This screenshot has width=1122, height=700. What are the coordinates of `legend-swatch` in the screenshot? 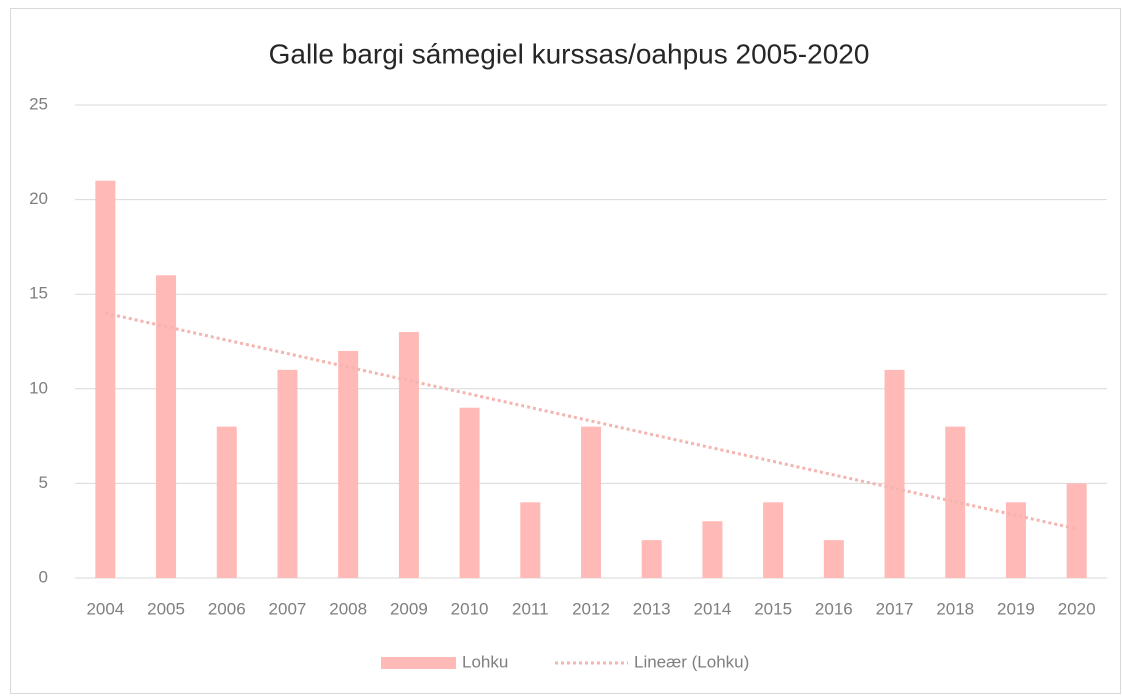 It's located at (418, 663).